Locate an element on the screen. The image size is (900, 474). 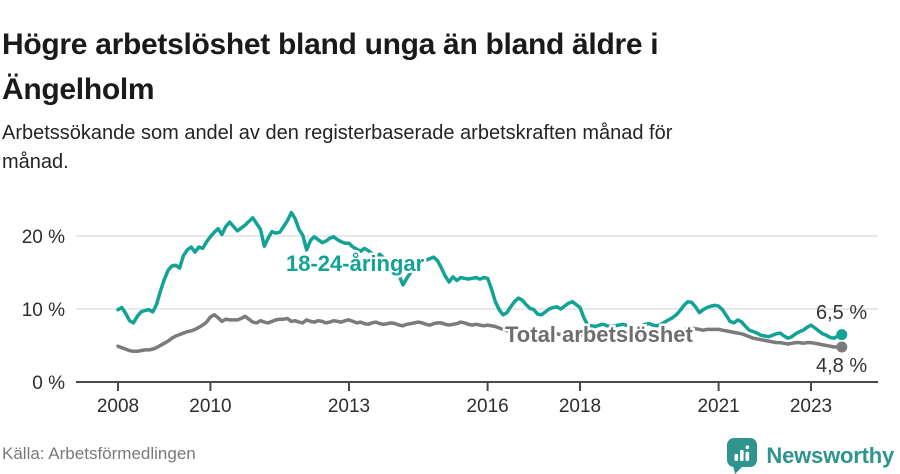
end-value-label-total: 4,8 % is located at coordinates (841, 366).